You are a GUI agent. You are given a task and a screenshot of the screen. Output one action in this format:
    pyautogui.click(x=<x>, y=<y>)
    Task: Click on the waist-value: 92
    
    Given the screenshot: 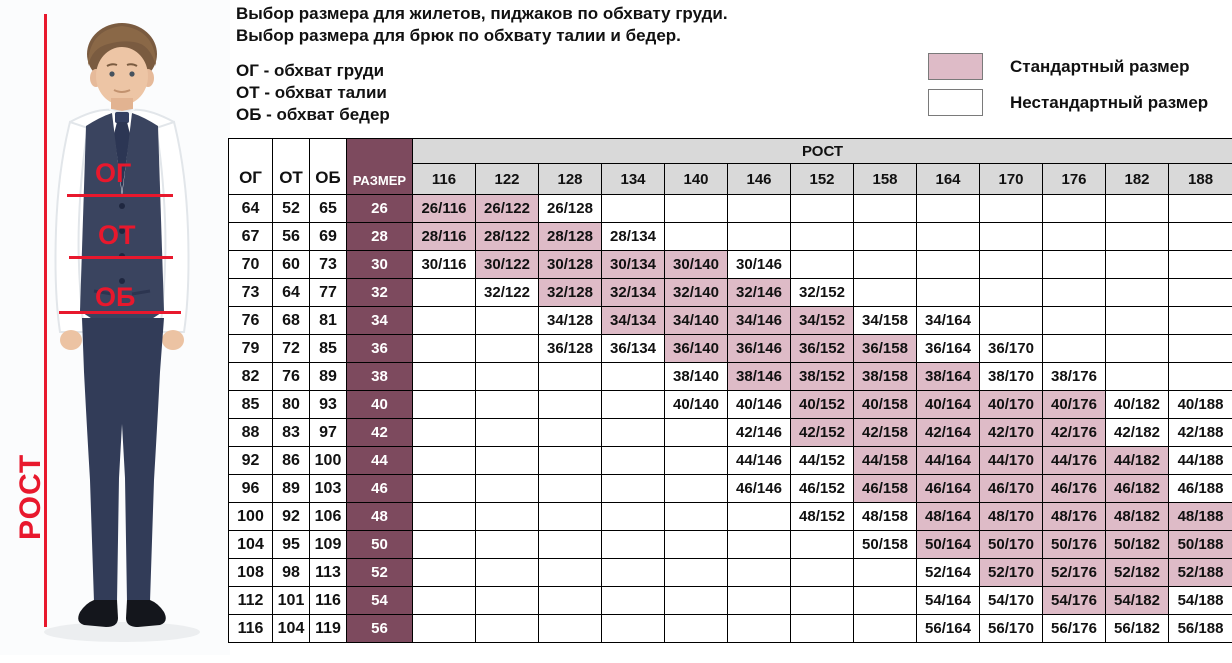 What is the action you would take?
    pyautogui.click(x=291, y=516)
    